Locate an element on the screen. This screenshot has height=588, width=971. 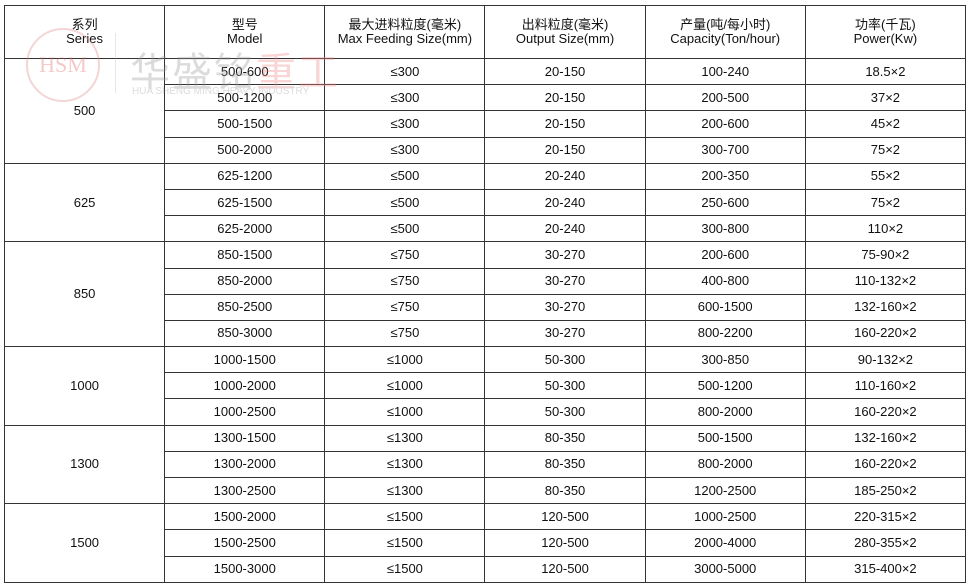
capacity-cell: 200-500 is located at coordinates (725, 98).